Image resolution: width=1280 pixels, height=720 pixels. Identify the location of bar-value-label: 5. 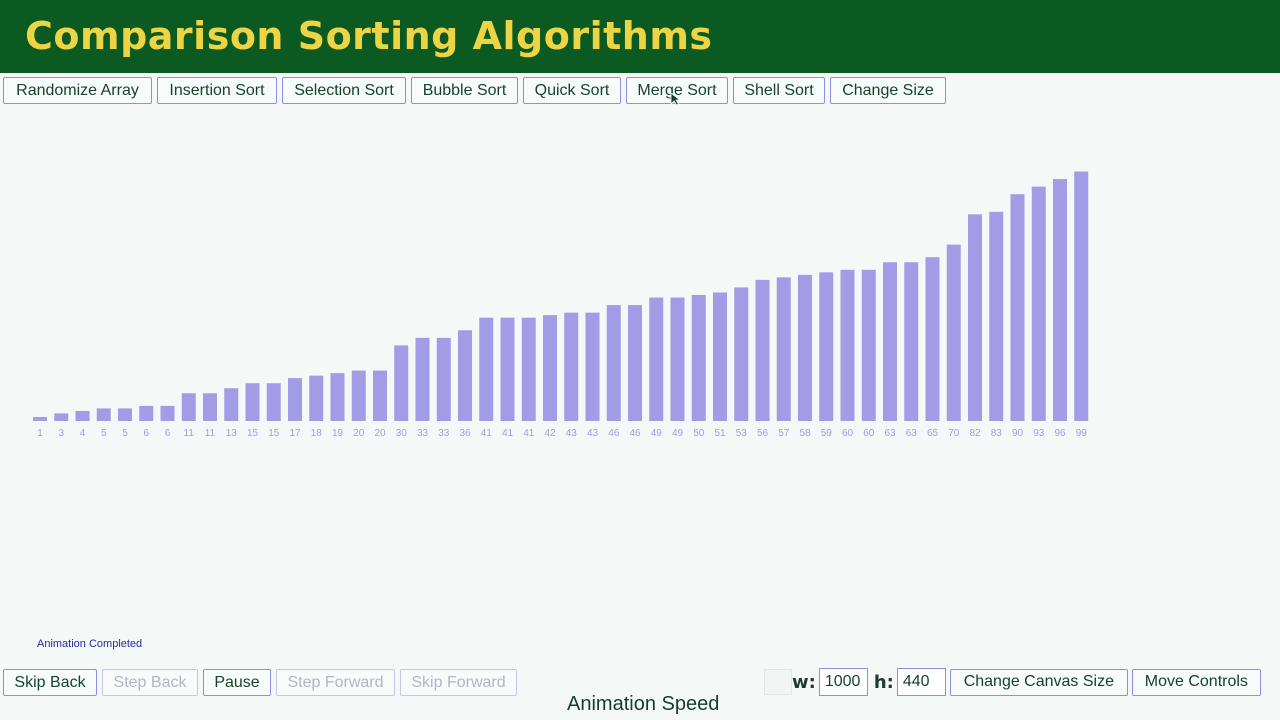
(104, 433).